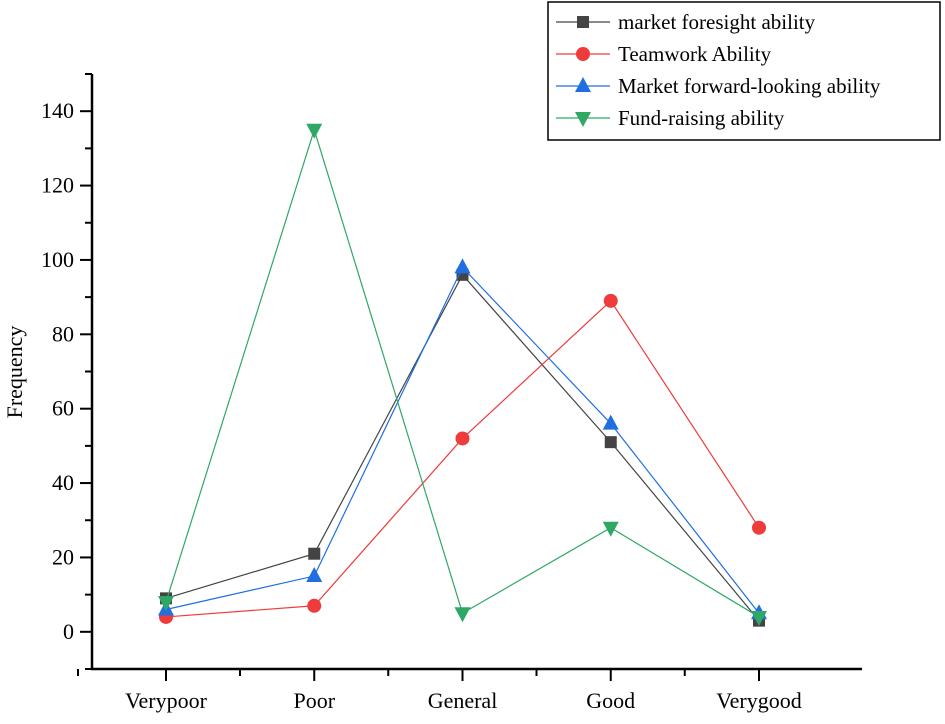 This screenshot has width=945, height=724. I want to click on y-tick-label: 40, so click(63, 482).